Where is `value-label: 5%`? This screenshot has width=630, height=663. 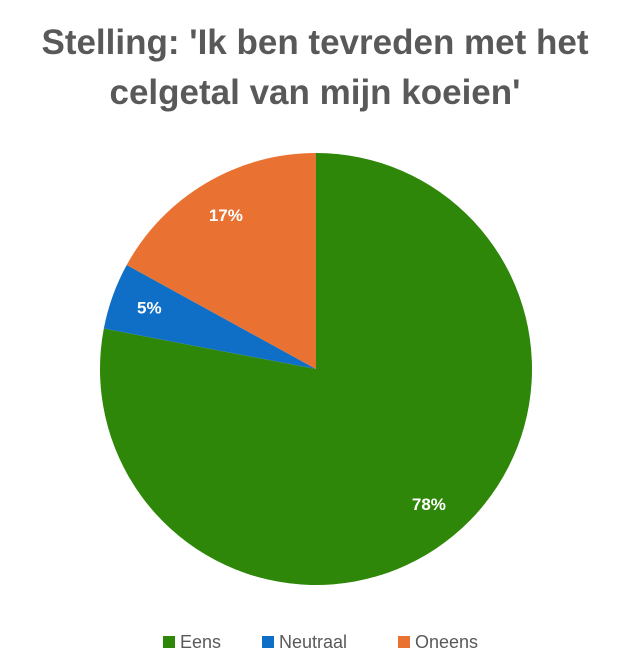 value-label: 5% is located at coordinates (149, 307).